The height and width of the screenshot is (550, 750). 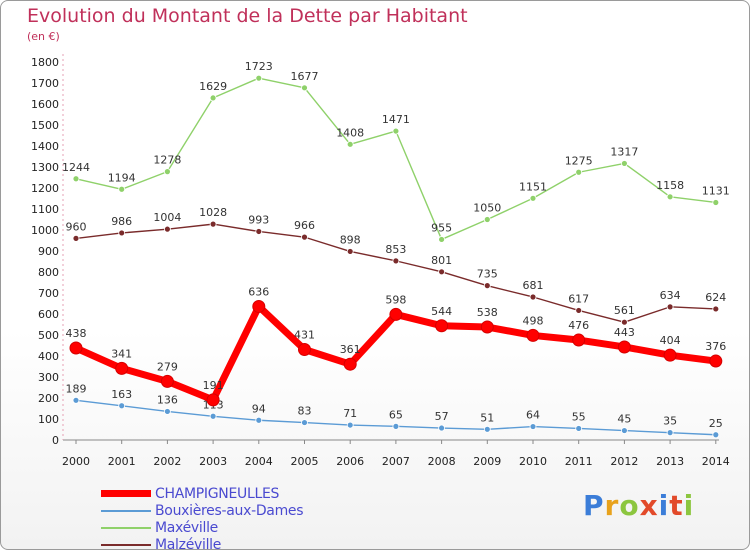 What do you see at coordinates (217, 493) in the screenshot?
I see `legend-label: CHAMPIGNEULLES` at bounding box center [217, 493].